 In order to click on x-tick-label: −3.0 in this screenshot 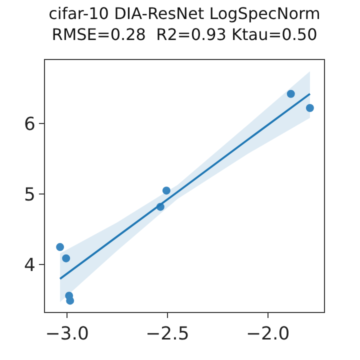, I will do `click(67, 334)`.